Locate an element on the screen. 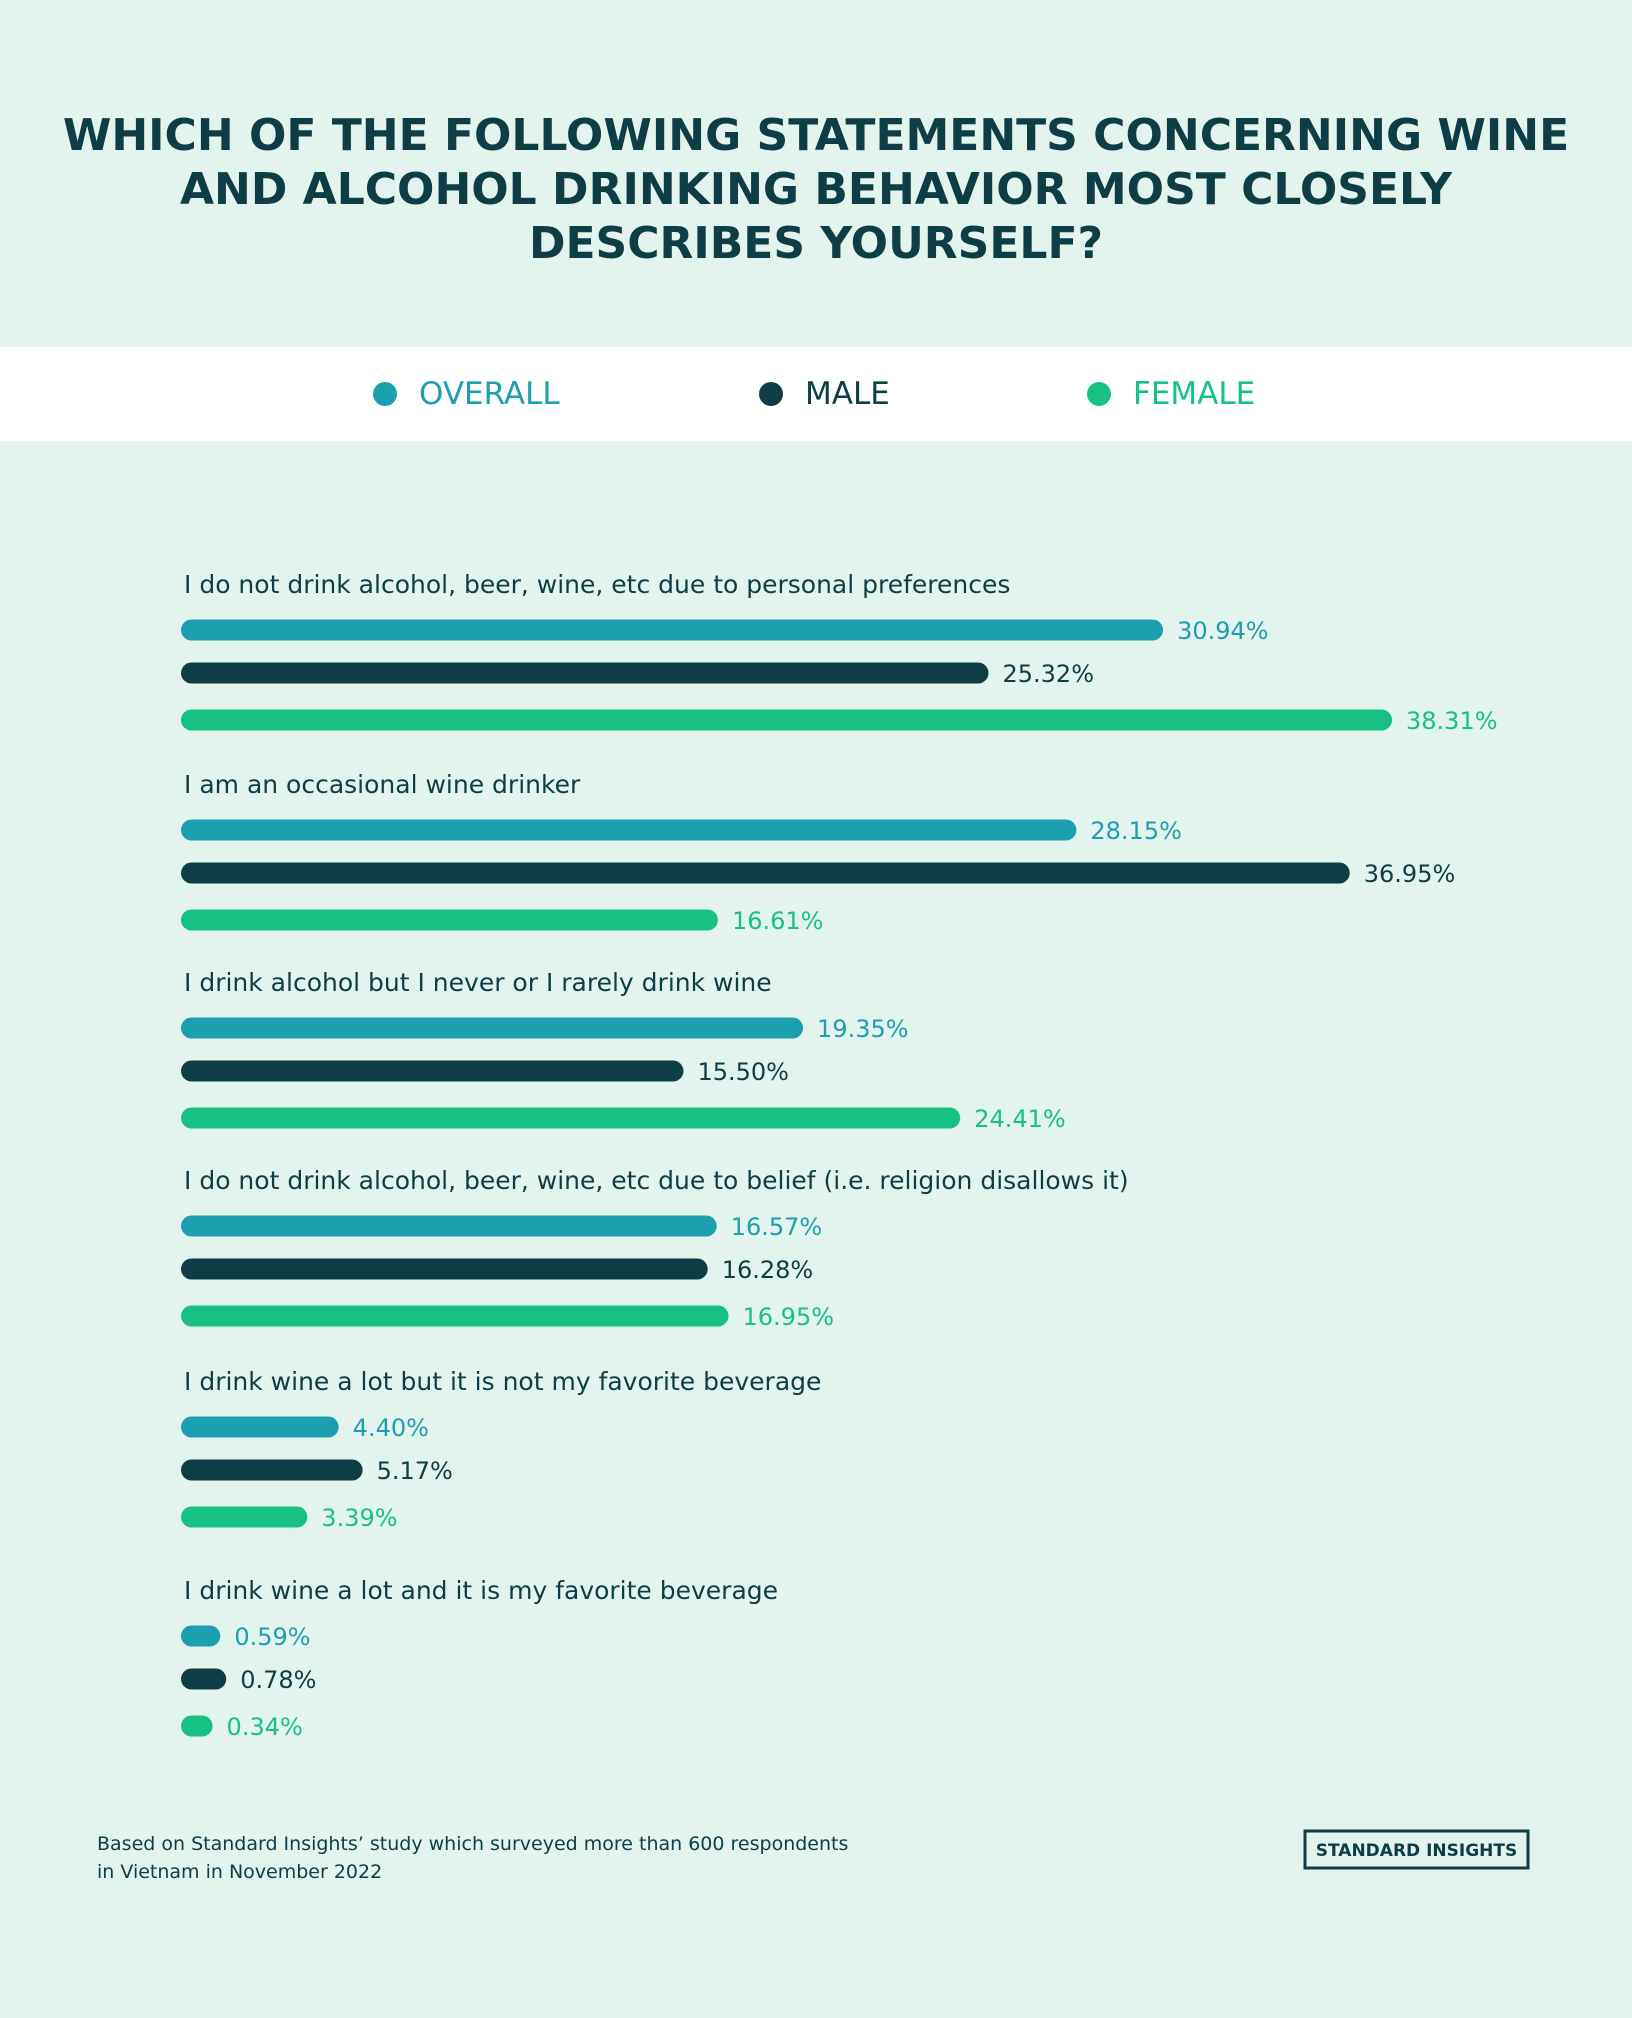 Image resolution: width=1632 pixels, height=2018 pixels. value-label: 15.50% is located at coordinates (743, 1072).